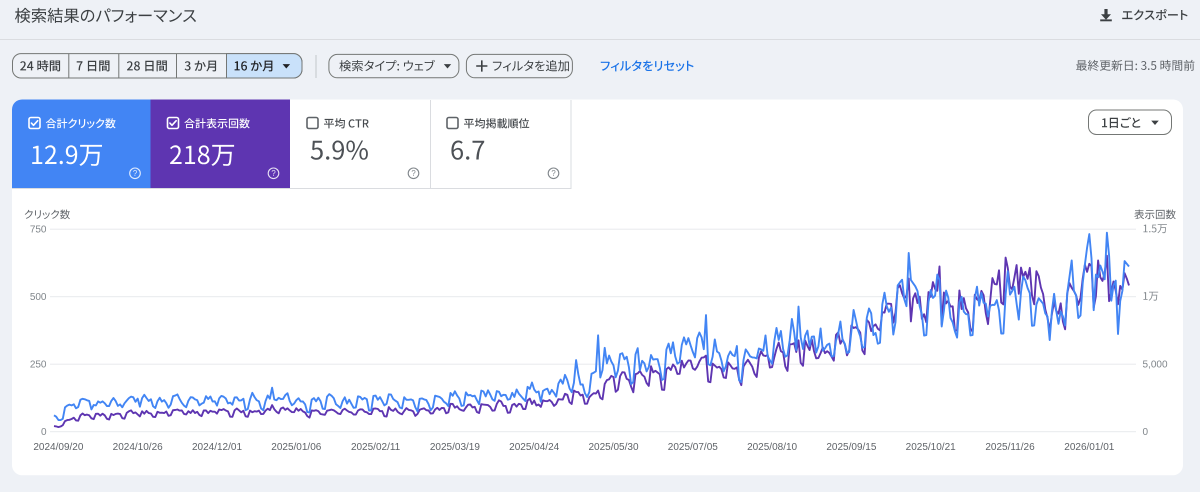 The width and height of the screenshot is (1200, 492). I want to click on svg-text: 2025/01/06, so click(296, 447).